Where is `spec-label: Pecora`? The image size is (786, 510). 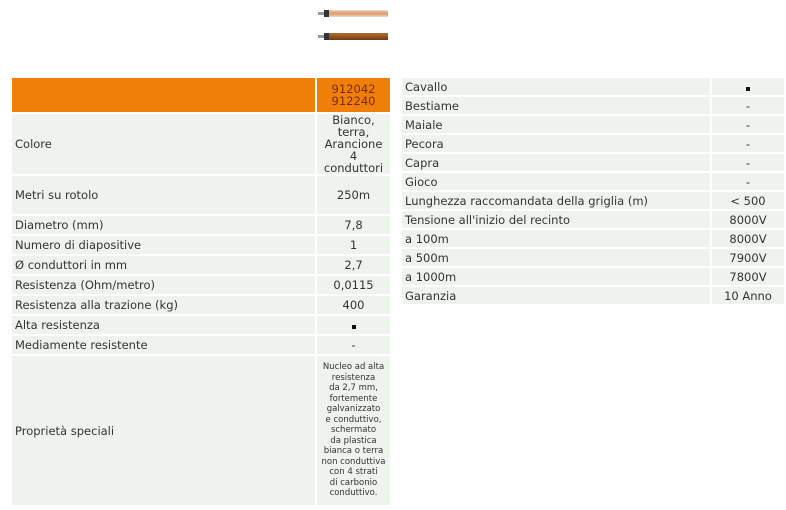 spec-label: Pecora is located at coordinates (556, 143).